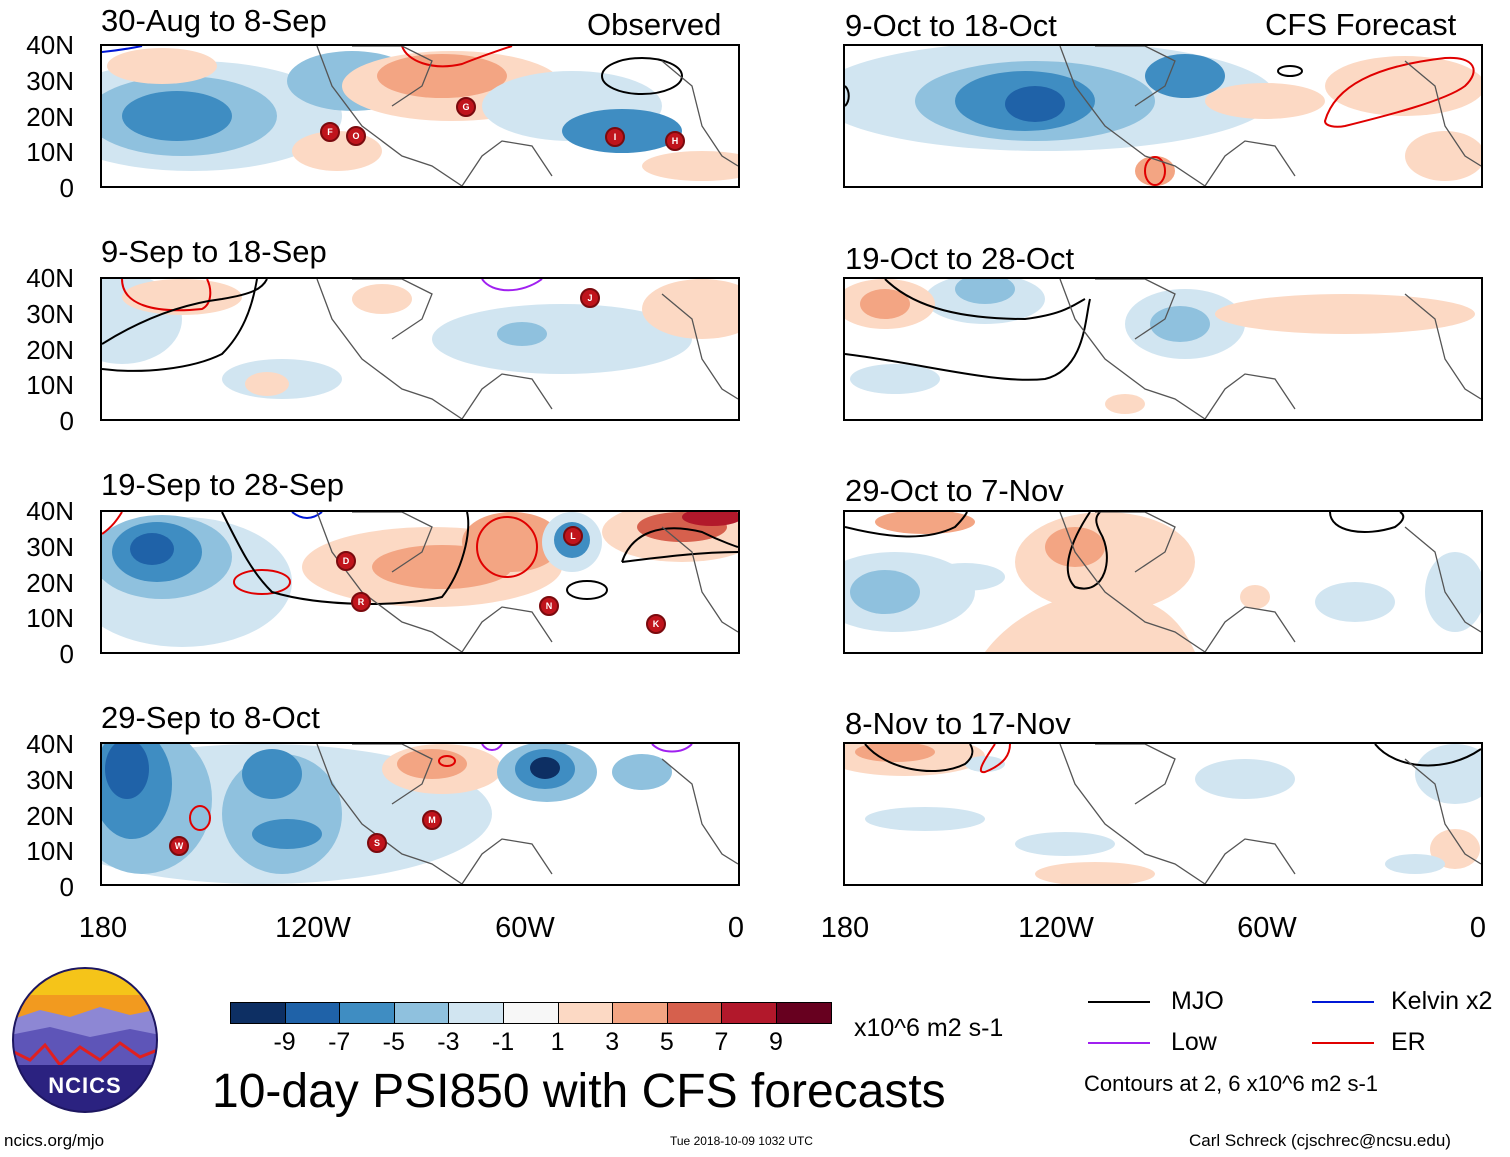  Describe the element at coordinates (951, 25) in the screenshot. I see `forecast-panel-1-title: 9-Oct to 18-Oct` at that location.